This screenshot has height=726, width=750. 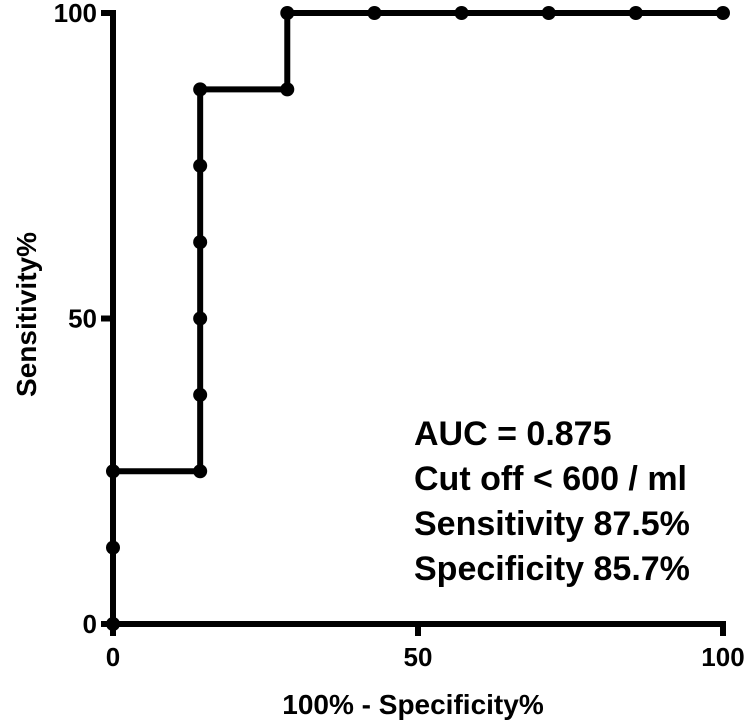 I want to click on x-axis-title: 100% - Specificity%, so click(x=413, y=704).